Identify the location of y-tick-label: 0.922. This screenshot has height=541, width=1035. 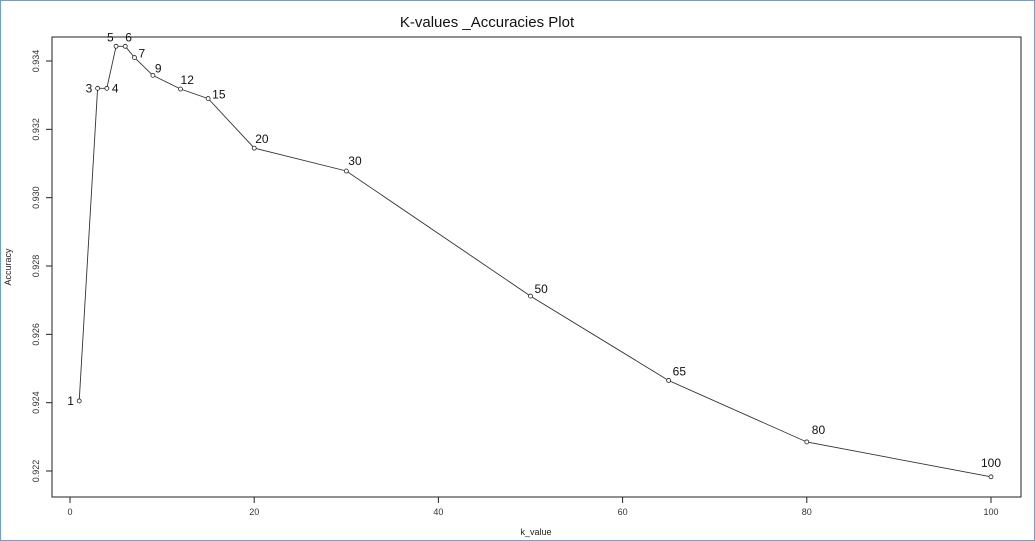
(36, 471).